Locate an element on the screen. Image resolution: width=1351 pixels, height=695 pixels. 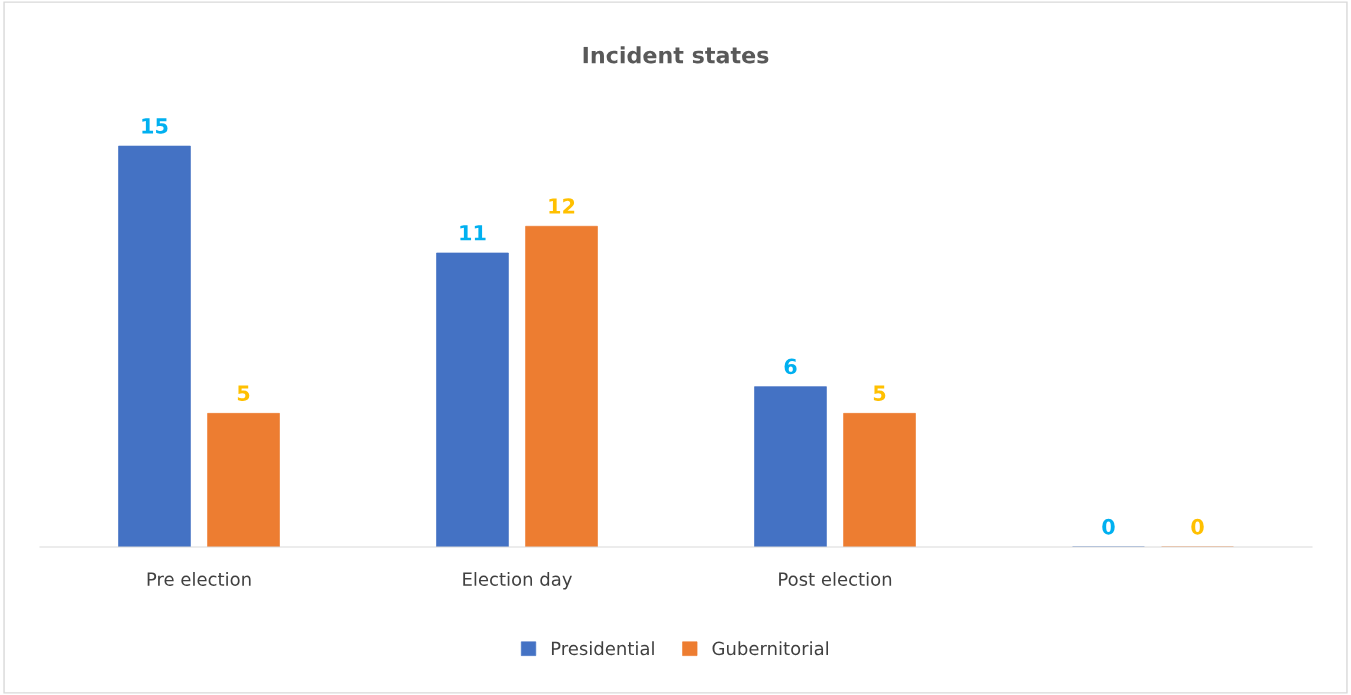
data-label: 11 is located at coordinates (473, 233).